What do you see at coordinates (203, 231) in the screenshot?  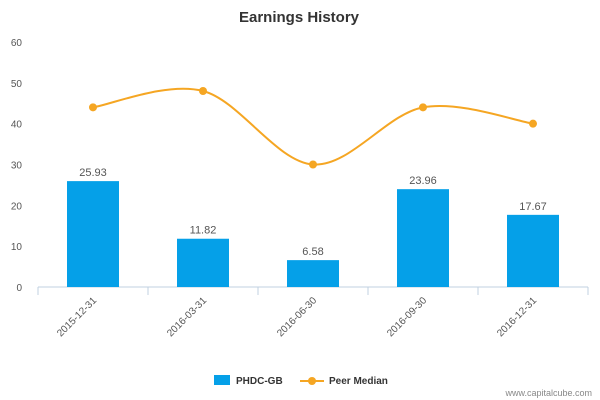 I see `bar-value-label: 11.82` at bounding box center [203, 231].